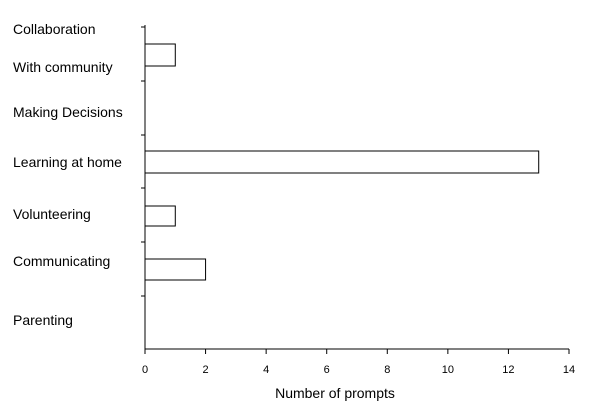  What do you see at coordinates (266, 370) in the screenshot?
I see `x-tick-label: 4` at bounding box center [266, 370].